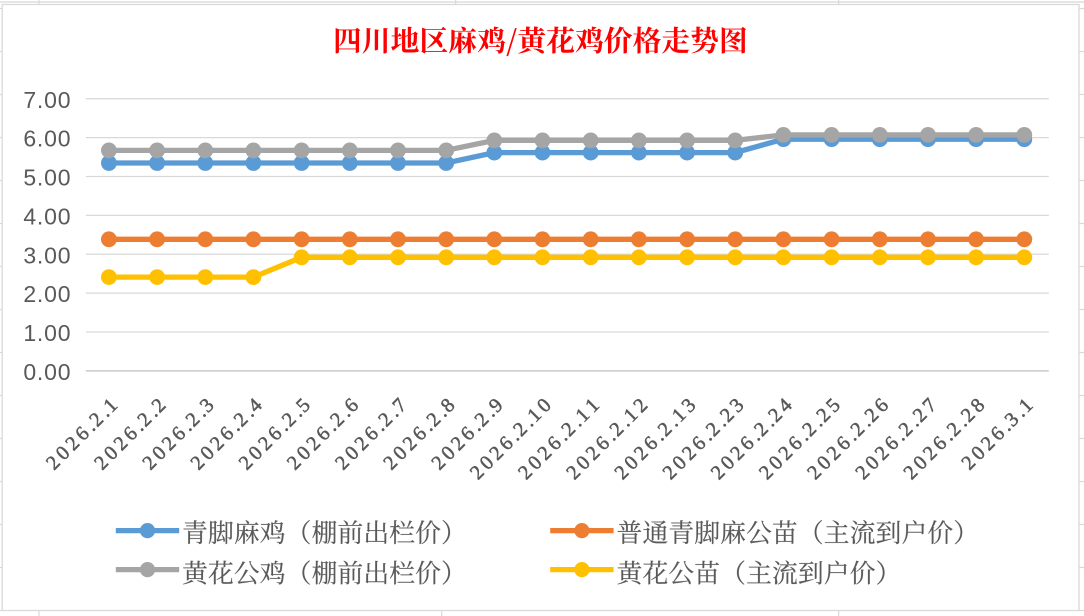 Image resolution: width=1084 pixels, height=616 pixels. Describe the element at coordinates (47, 372) in the screenshot. I see `svg-text: 0.00` at that location.